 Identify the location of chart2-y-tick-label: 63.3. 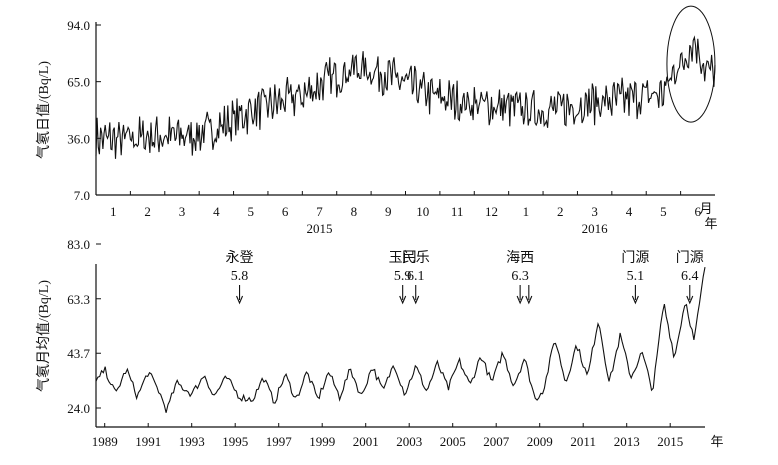
(78, 299).